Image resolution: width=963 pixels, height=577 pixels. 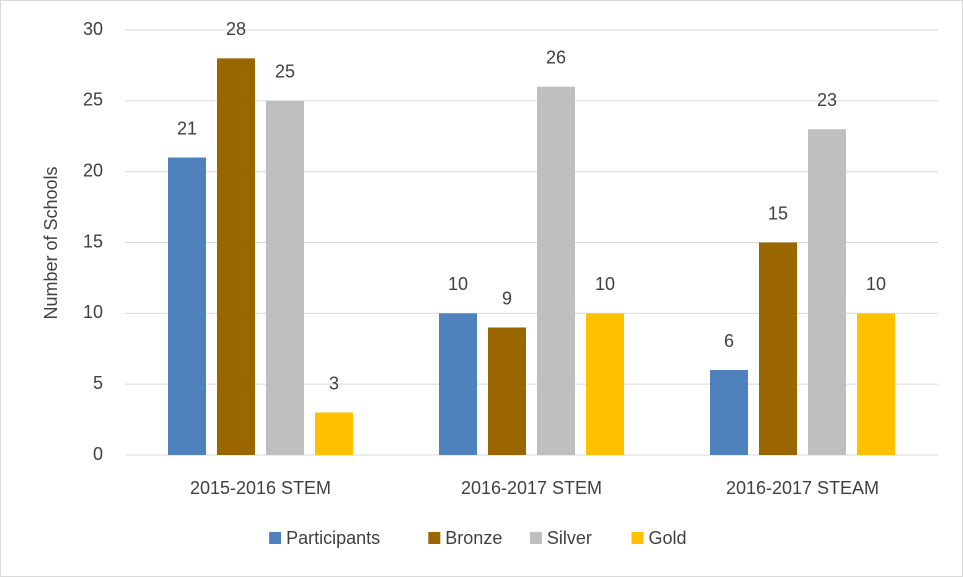 I want to click on x-tick-label: 2016-2017 STEM, so click(x=531, y=488).